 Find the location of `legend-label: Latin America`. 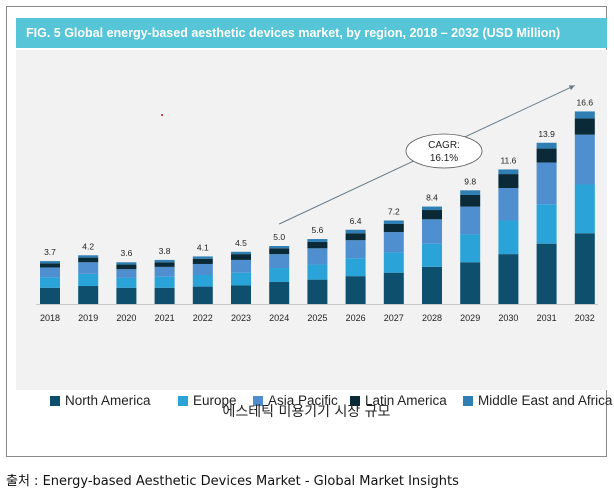

legend-label: Latin America is located at coordinates (406, 400).